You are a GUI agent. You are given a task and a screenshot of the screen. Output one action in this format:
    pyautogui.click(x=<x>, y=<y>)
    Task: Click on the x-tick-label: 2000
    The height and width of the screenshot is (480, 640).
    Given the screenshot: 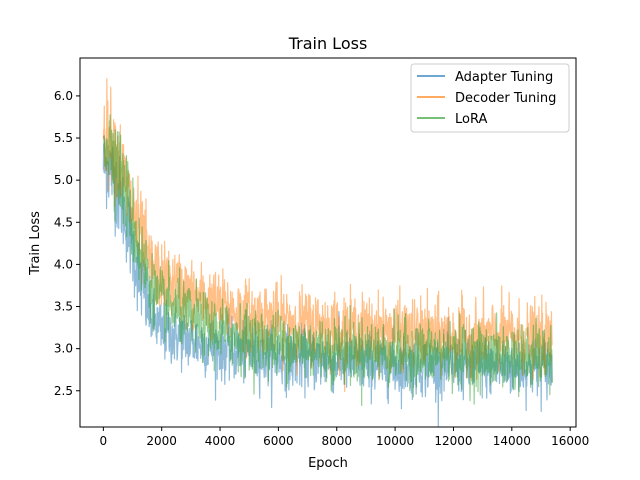 What is the action you would take?
    pyautogui.click(x=161, y=441)
    